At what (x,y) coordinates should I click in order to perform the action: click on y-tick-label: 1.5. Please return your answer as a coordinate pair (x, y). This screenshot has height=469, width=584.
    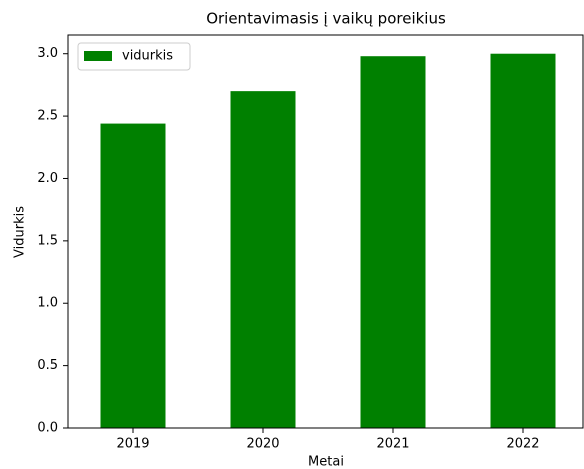
    Looking at the image, I should click on (47, 240).